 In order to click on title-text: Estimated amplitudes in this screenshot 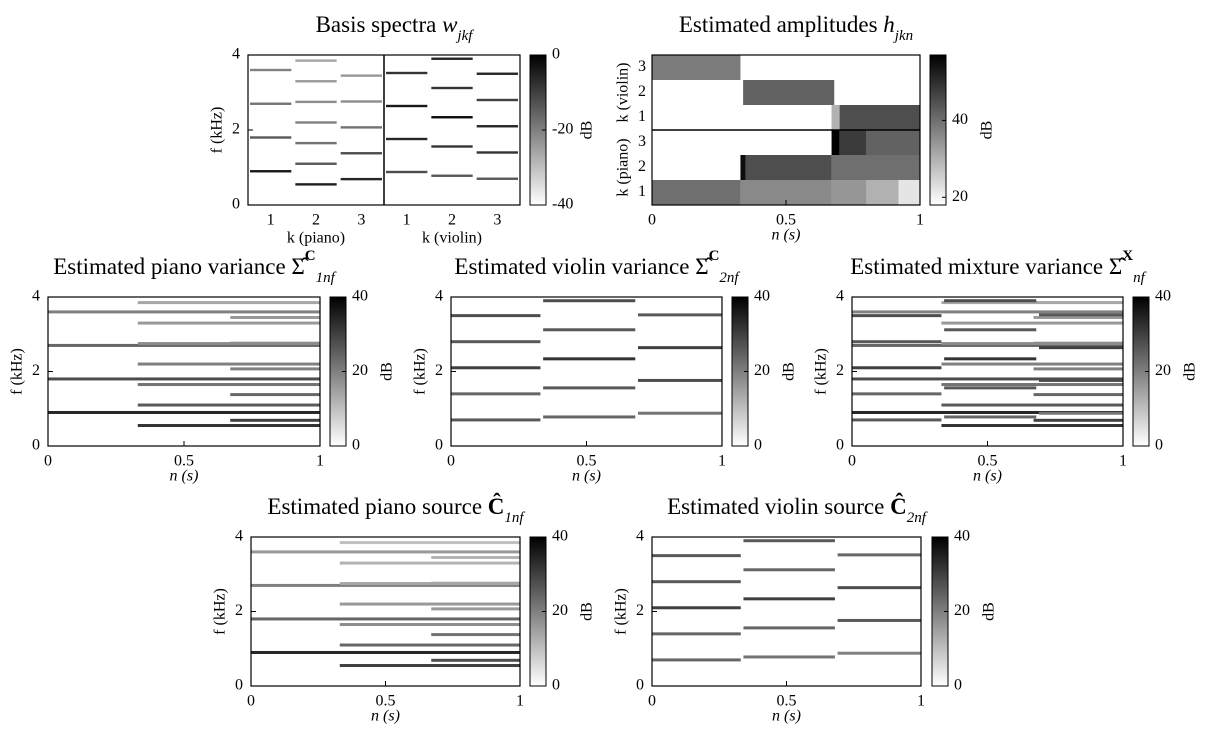, I will do `click(778, 24)`.